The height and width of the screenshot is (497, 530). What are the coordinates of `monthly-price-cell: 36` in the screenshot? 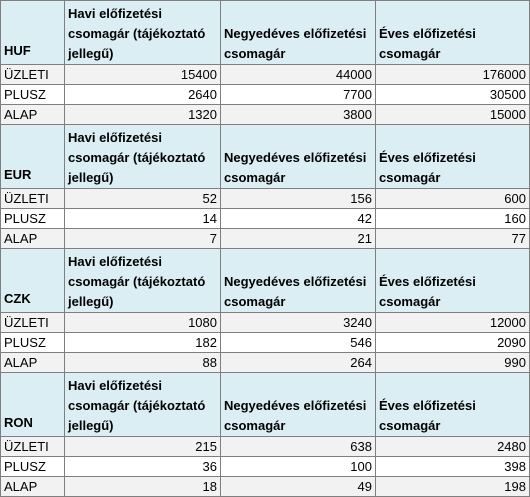 It's located at (142, 466).